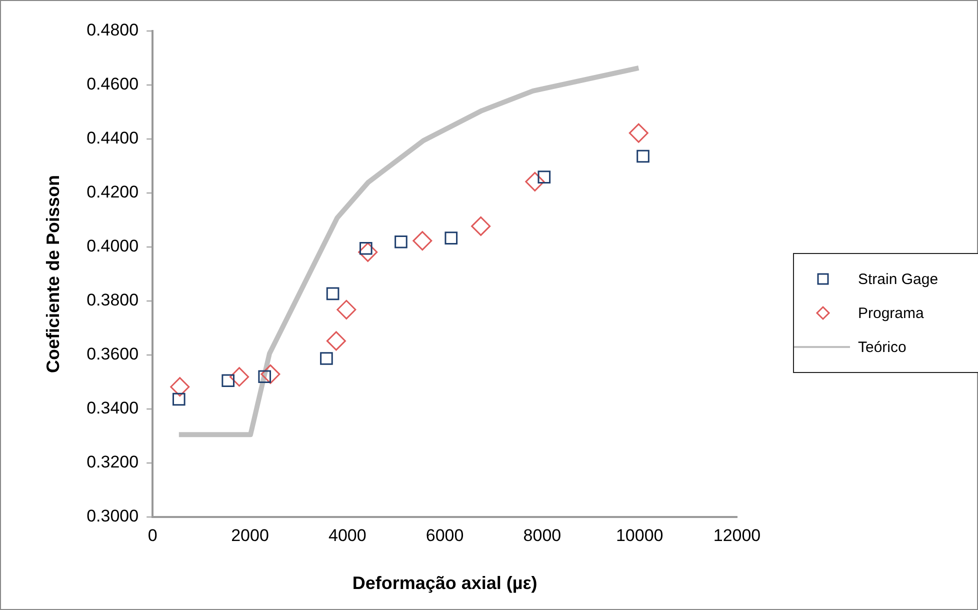 The height and width of the screenshot is (610, 978). What do you see at coordinates (112, 408) in the screenshot?
I see `y-tick-label: 0.3400` at bounding box center [112, 408].